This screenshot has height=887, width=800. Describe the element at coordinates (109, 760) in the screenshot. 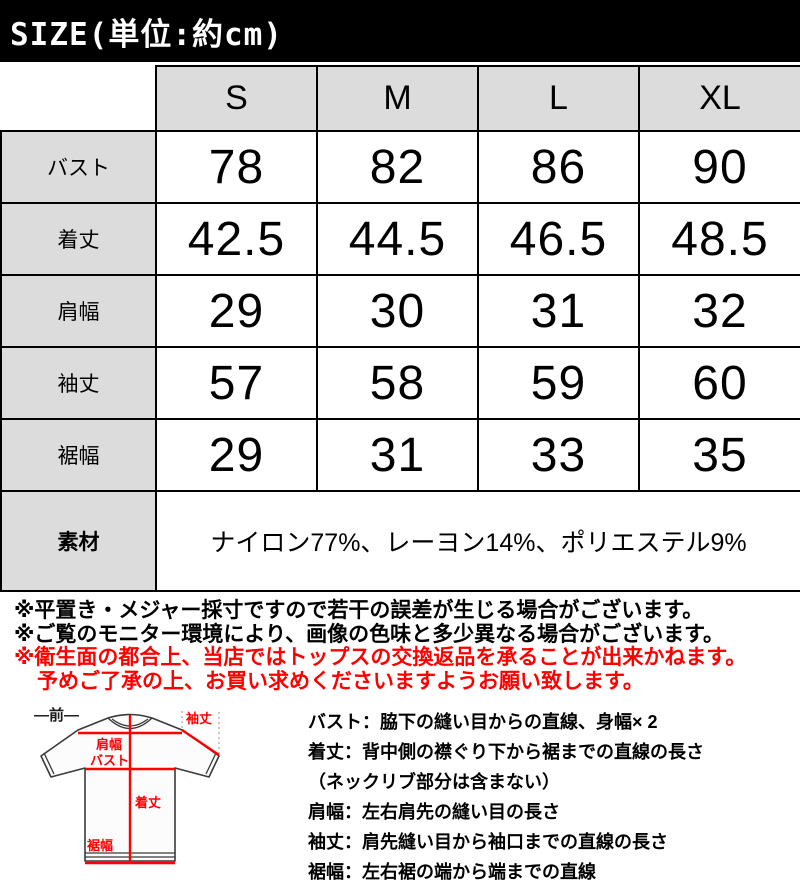

I see `label-bust: バスト` at that location.